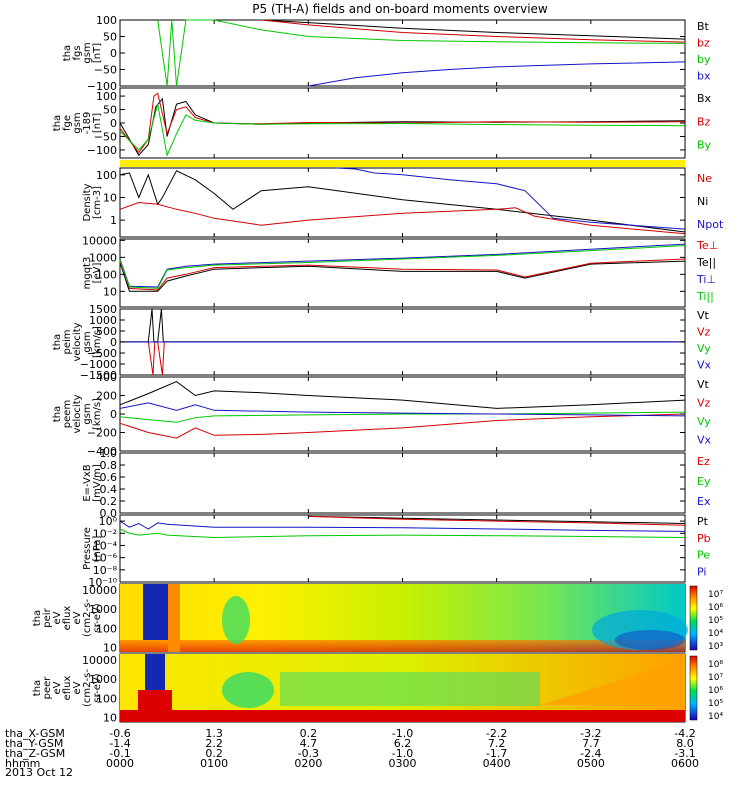  I want to click on series-Vz, so click(402, 358).